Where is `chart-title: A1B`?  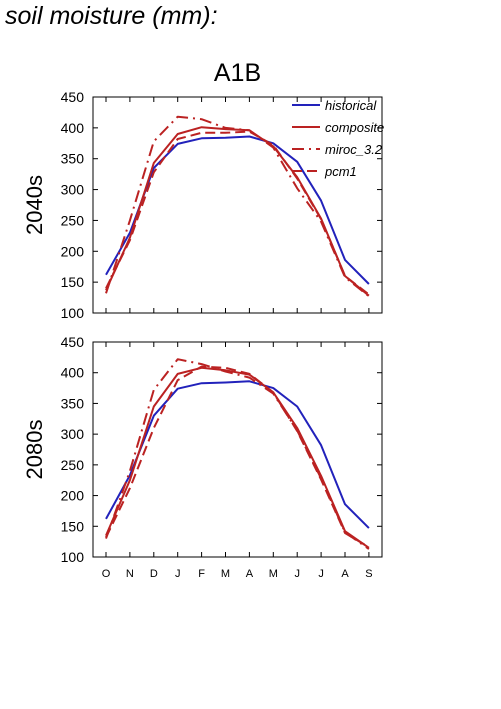
chart-title: A1B is located at coordinates (237, 73).